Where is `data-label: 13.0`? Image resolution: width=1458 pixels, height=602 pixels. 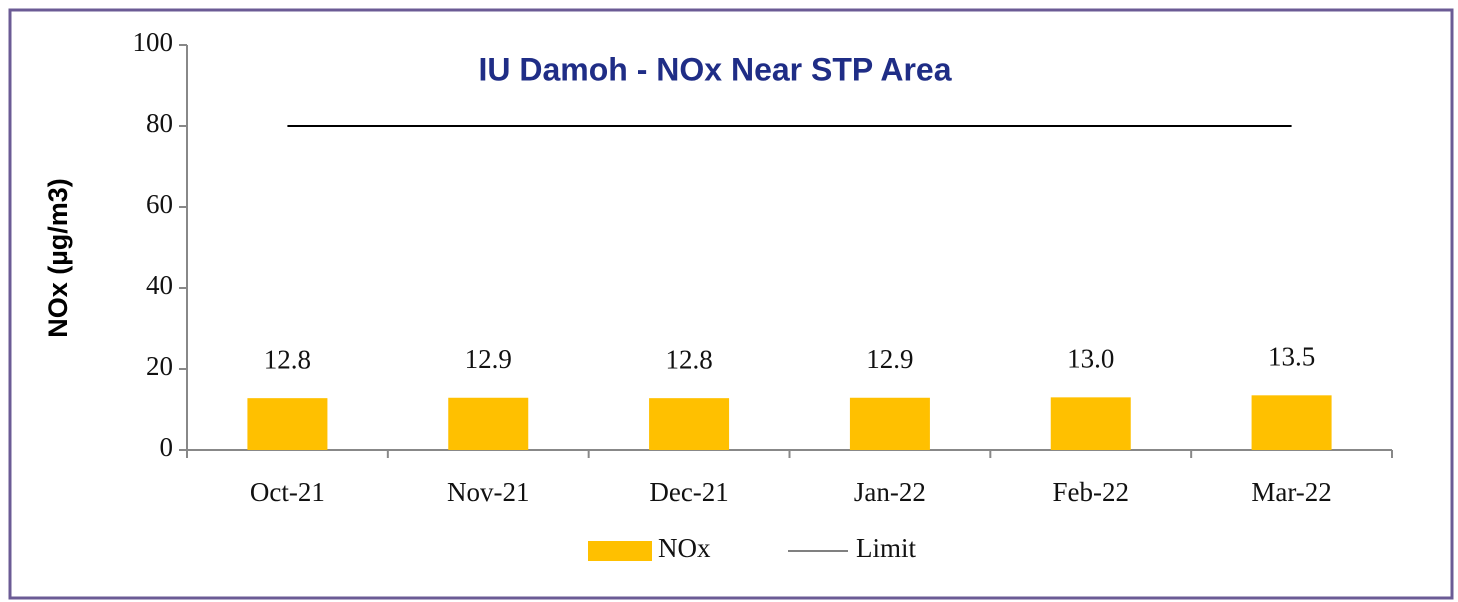 data-label: 13.0 is located at coordinates (1090, 359).